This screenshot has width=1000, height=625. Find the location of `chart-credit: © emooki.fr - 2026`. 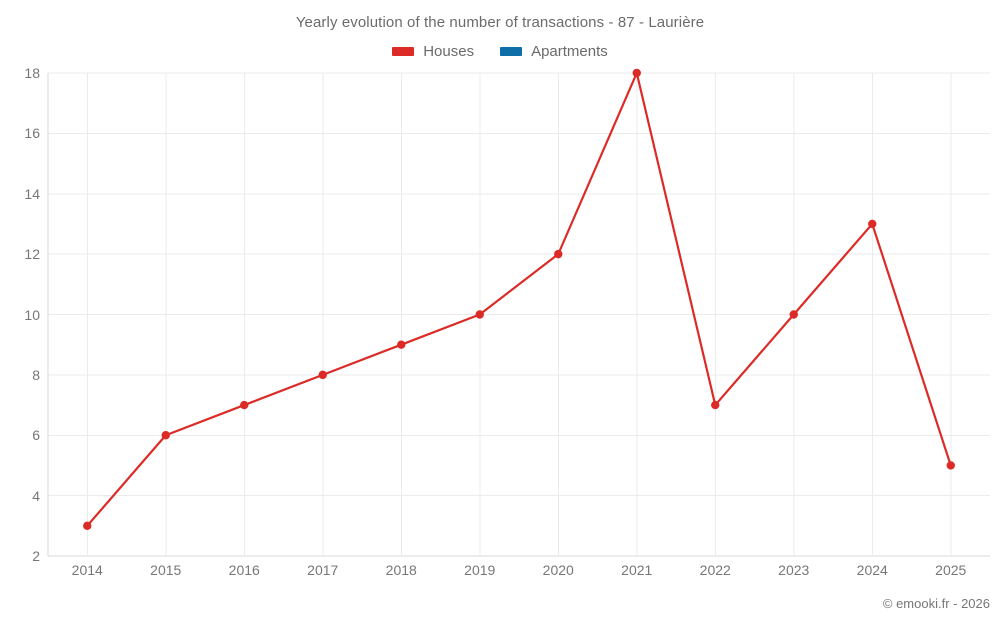

chart-credit: © emooki.fr - 2026 is located at coordinates (936, 603).